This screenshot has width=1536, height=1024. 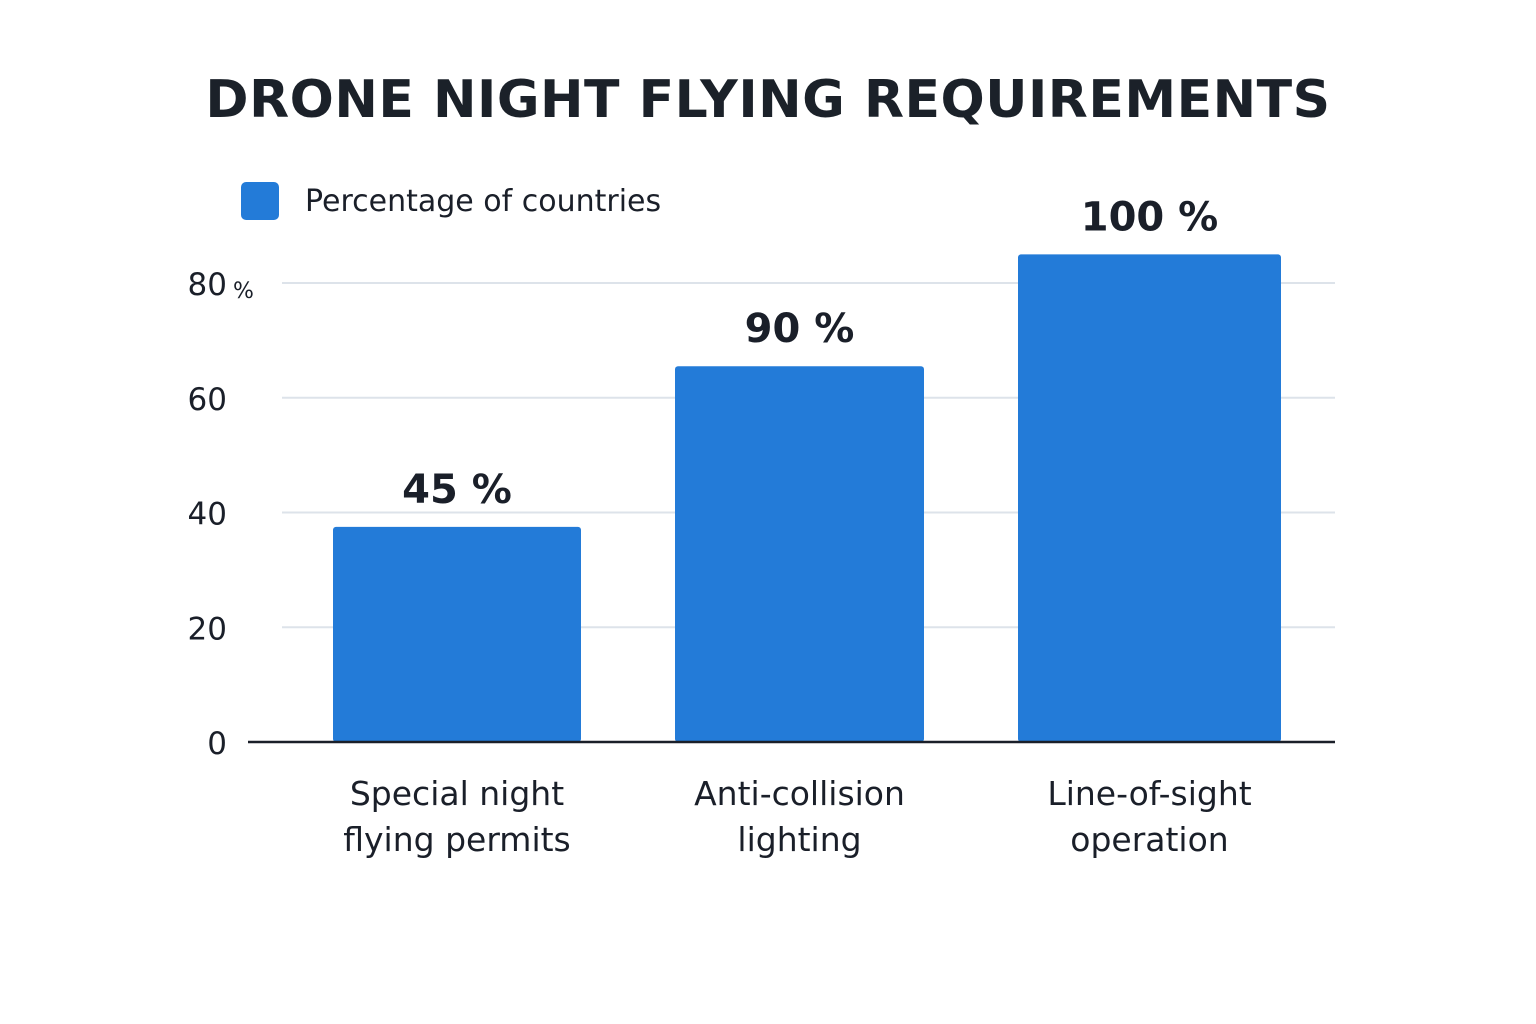 I want to click on x-tick-label: flying permits, so click(x=457, y=839).